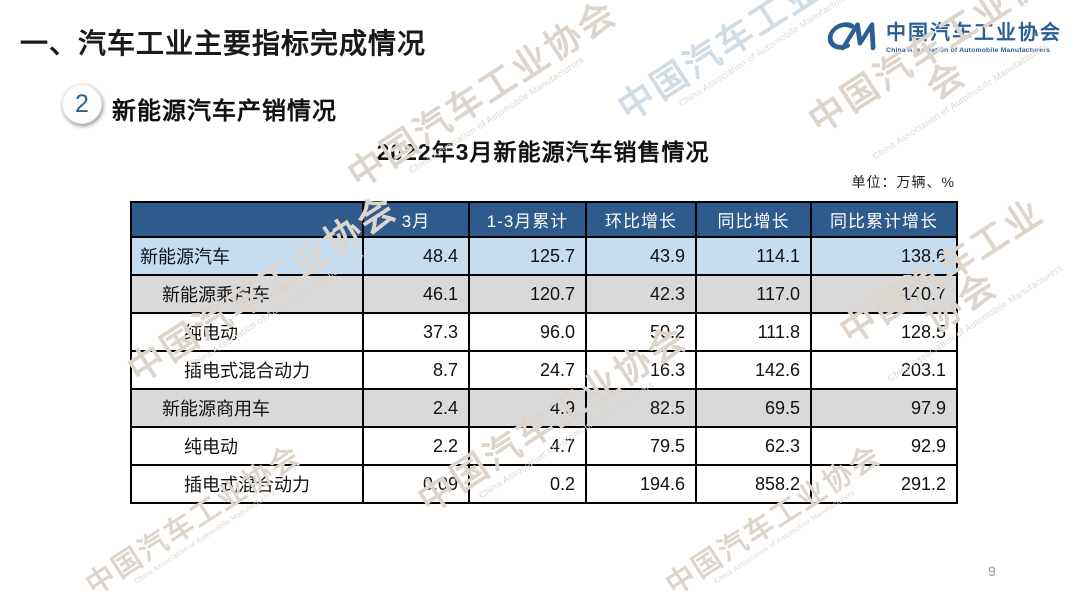 Image resolution: width=1080 pixels, height=604 pixels. What do you see at coordinates (247, 408) in the screenshot?
I see `row-label-cell: 新能源商用车` at bounding box center [247, 408].